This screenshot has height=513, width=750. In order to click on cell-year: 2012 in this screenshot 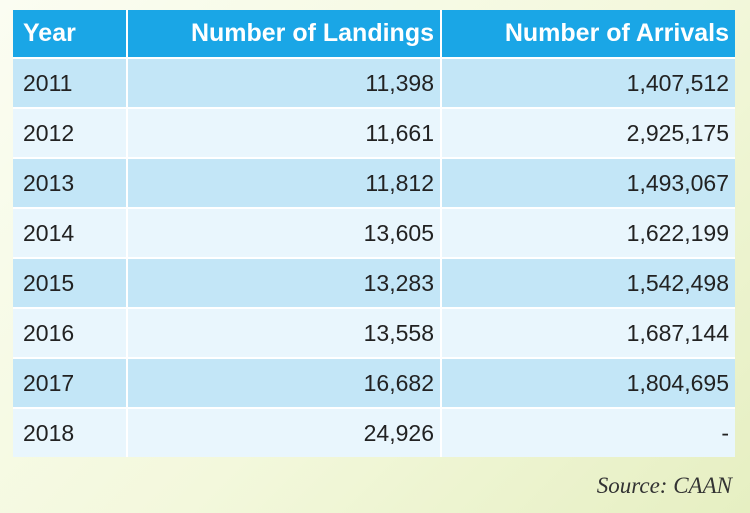, I will do `click(70, 132)`.